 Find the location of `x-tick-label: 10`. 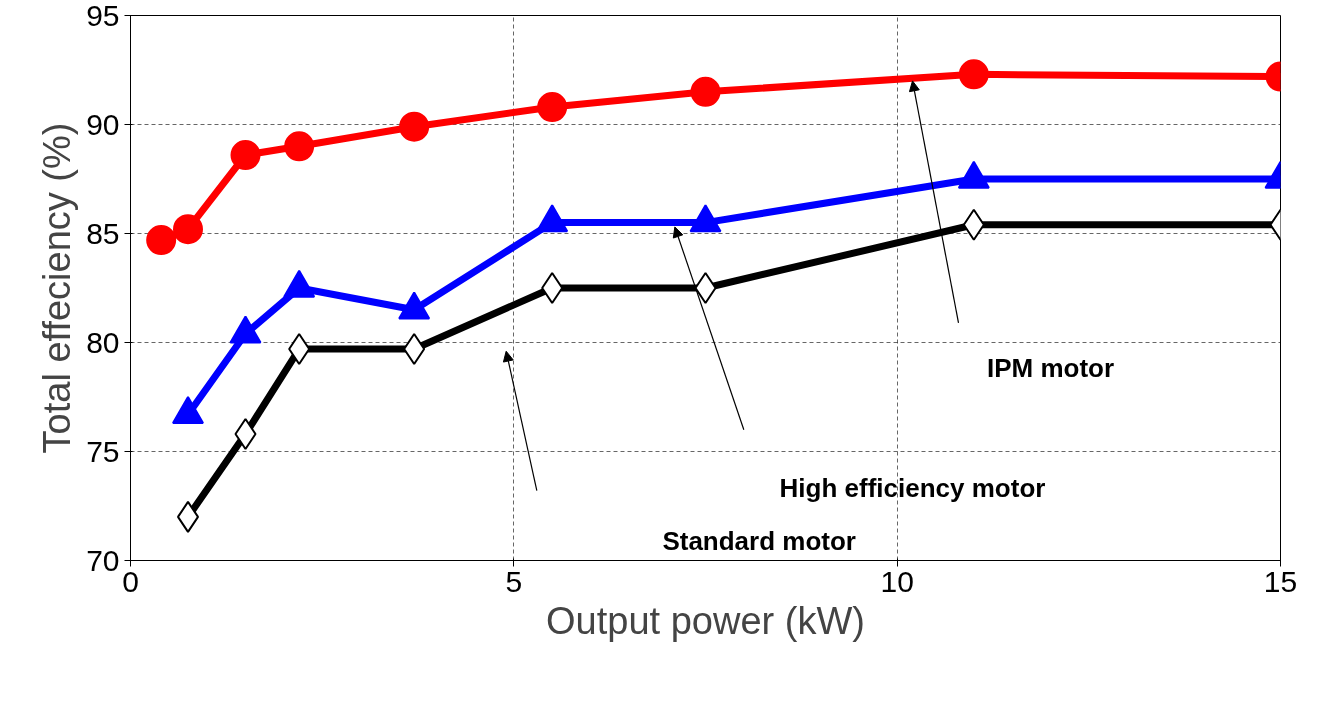

x-tick-label: 10 is located at coordinates (897, 581).